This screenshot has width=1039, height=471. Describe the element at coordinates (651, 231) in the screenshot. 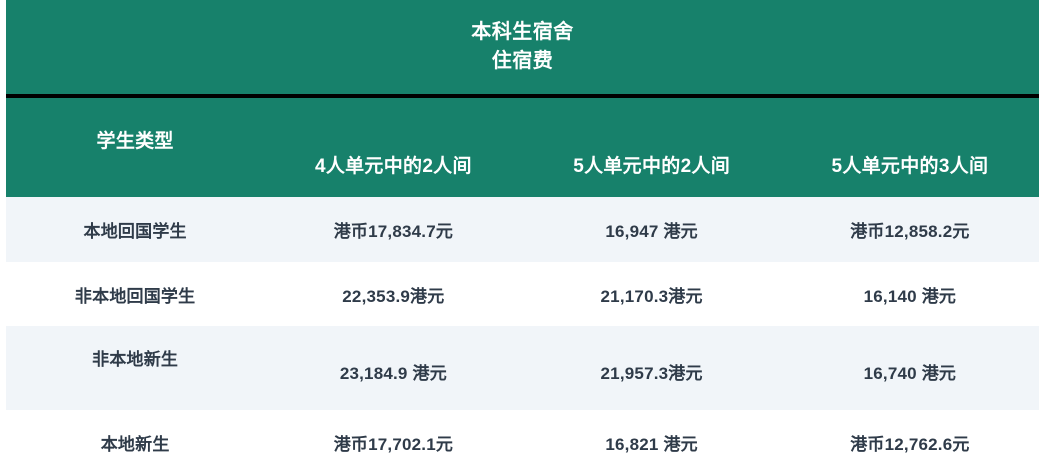

I see `fee-cell: 16,947 港元` at that location.